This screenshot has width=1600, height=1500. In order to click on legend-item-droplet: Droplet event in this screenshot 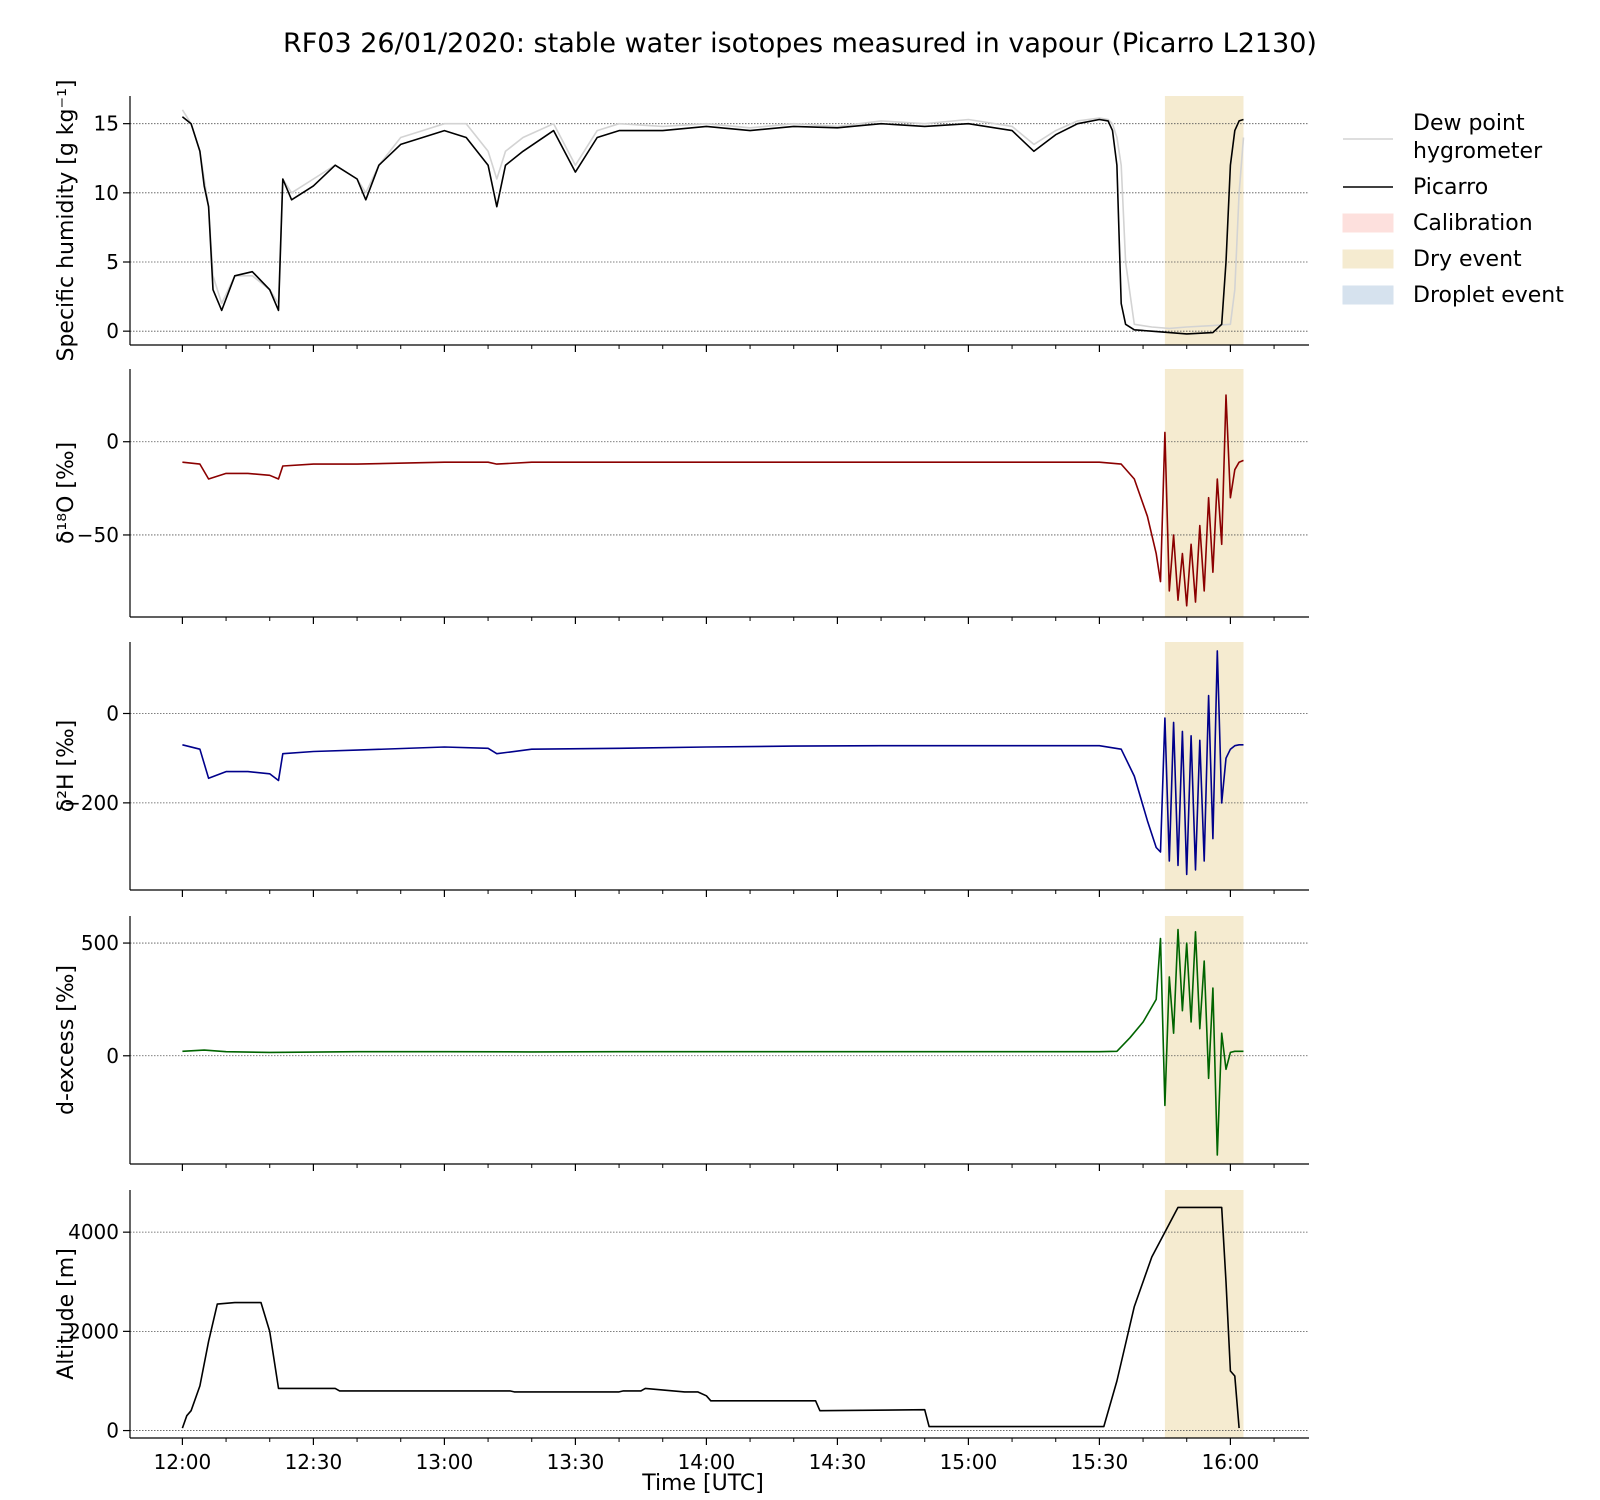, I will do `click(1453, 295)`.